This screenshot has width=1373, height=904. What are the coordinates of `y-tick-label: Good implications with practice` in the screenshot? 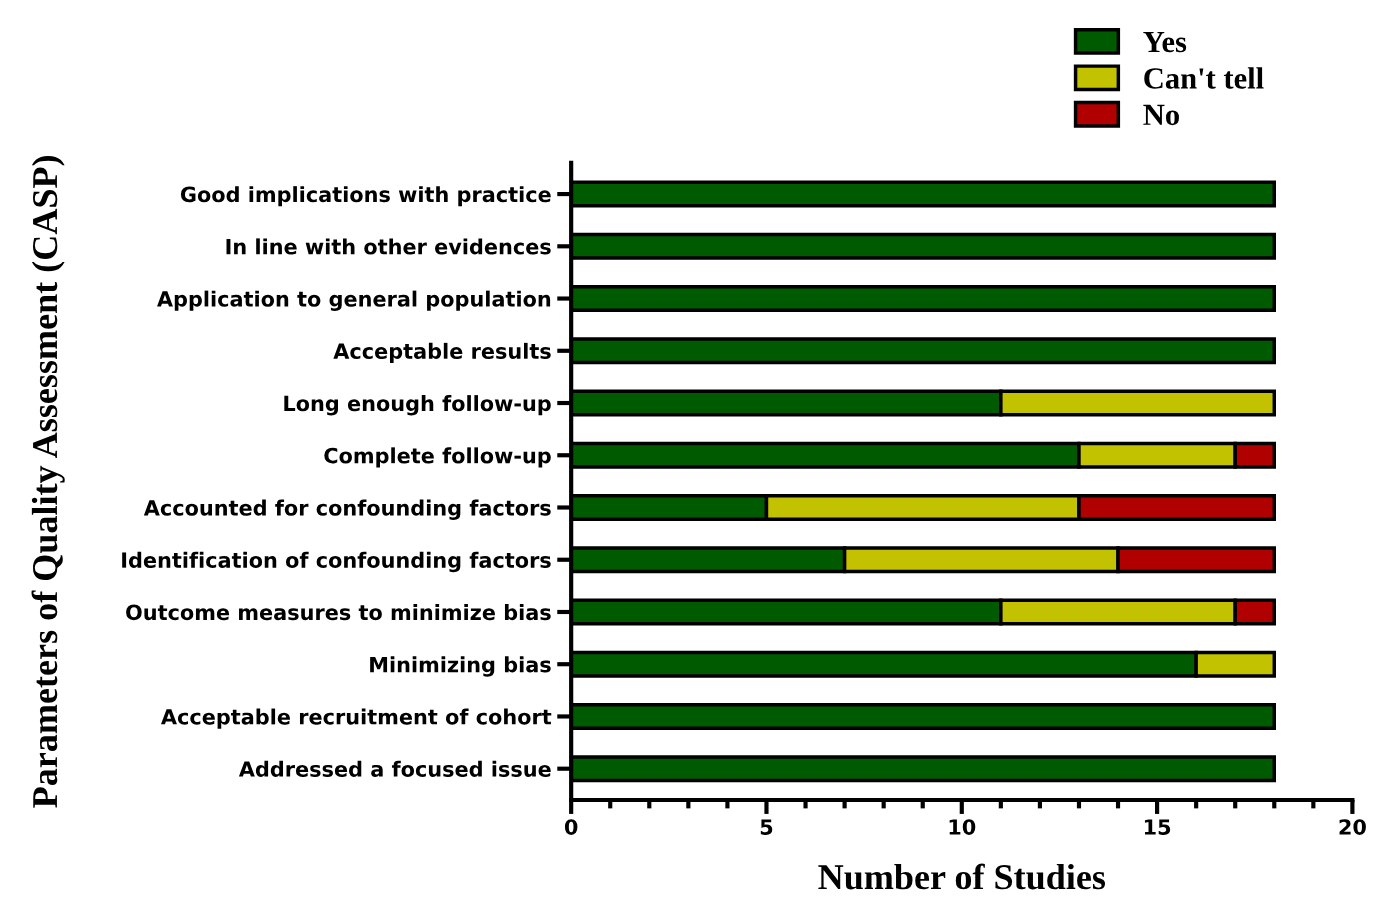 It's located at (365, 196).